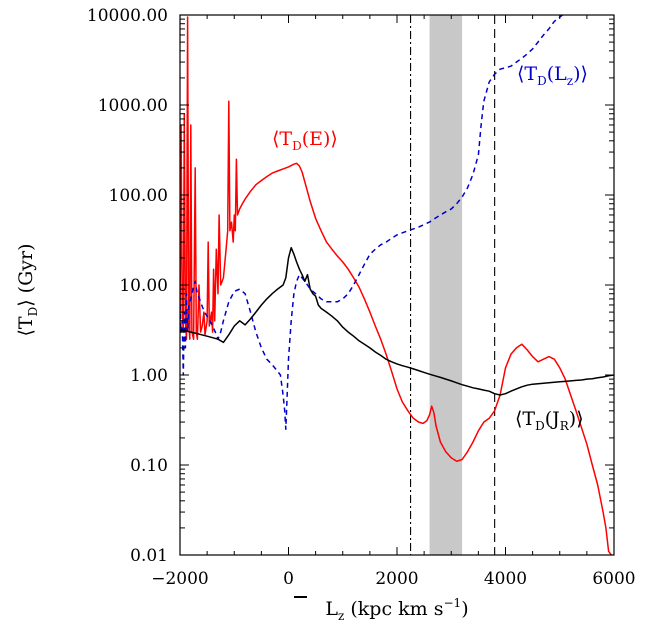 The image size is (659, 626). Describe the element at coordinates (576, 419) in the screenshot. I see `series-label-td-jr-end: )⟩` at that location.